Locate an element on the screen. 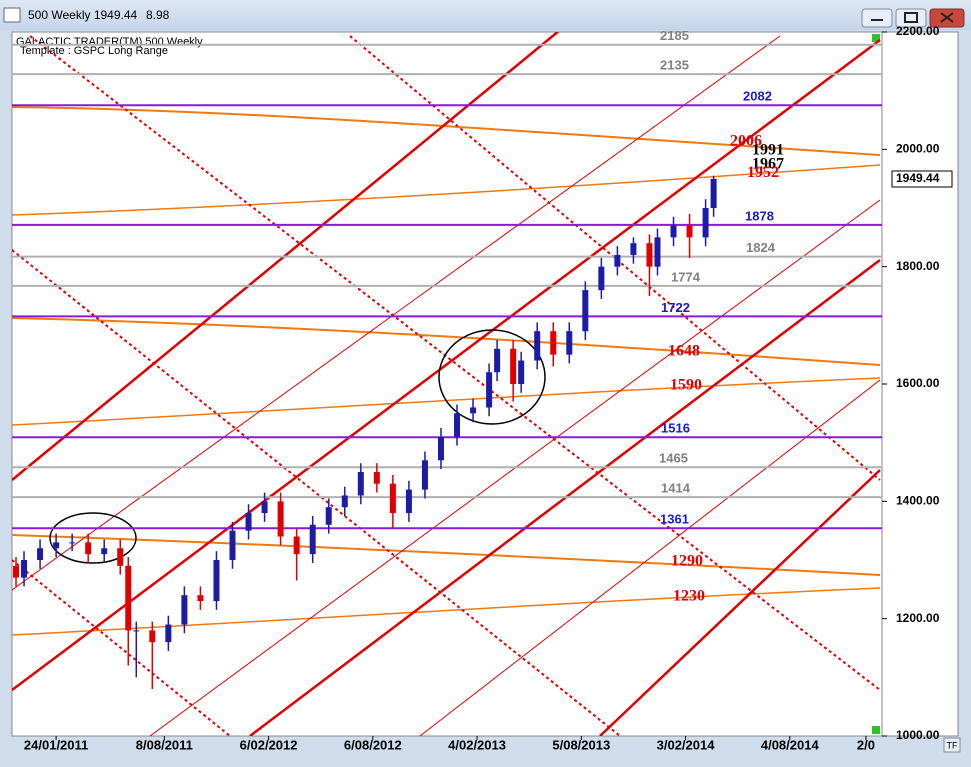  template-text: Template : GSPC Long Range is located at coordinates (94, 51).